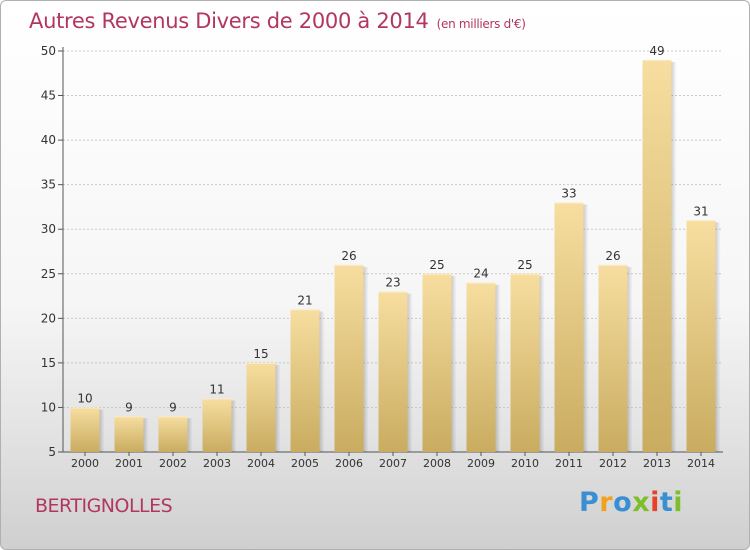 The image size is (750, 550). Describe the element at coordinates (525, 463) in the screenshot. I see `x-tick-label: 2010` at that location.